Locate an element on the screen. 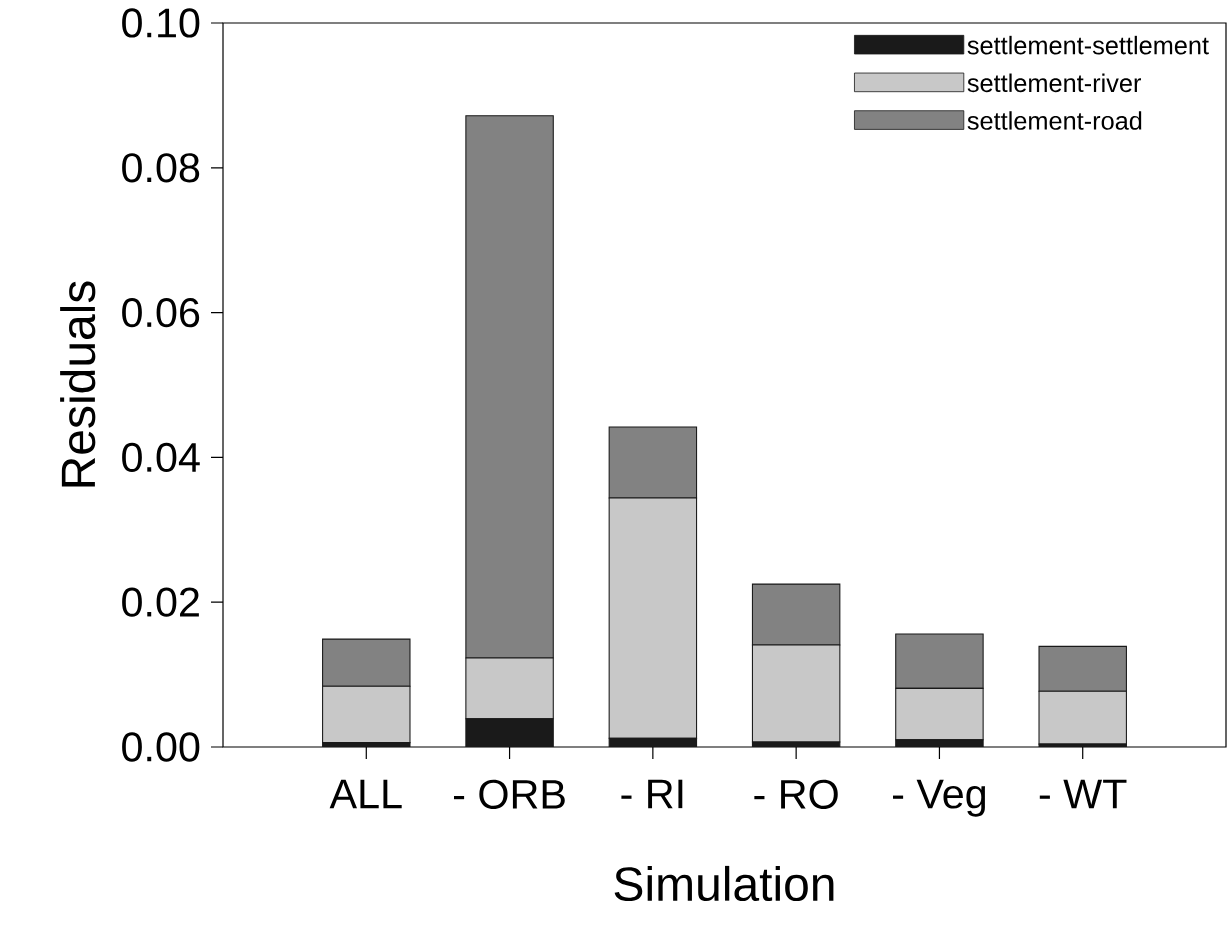 The image size is (1230, 933). x-tick-label: - RO is located at coordinates (796, 794).